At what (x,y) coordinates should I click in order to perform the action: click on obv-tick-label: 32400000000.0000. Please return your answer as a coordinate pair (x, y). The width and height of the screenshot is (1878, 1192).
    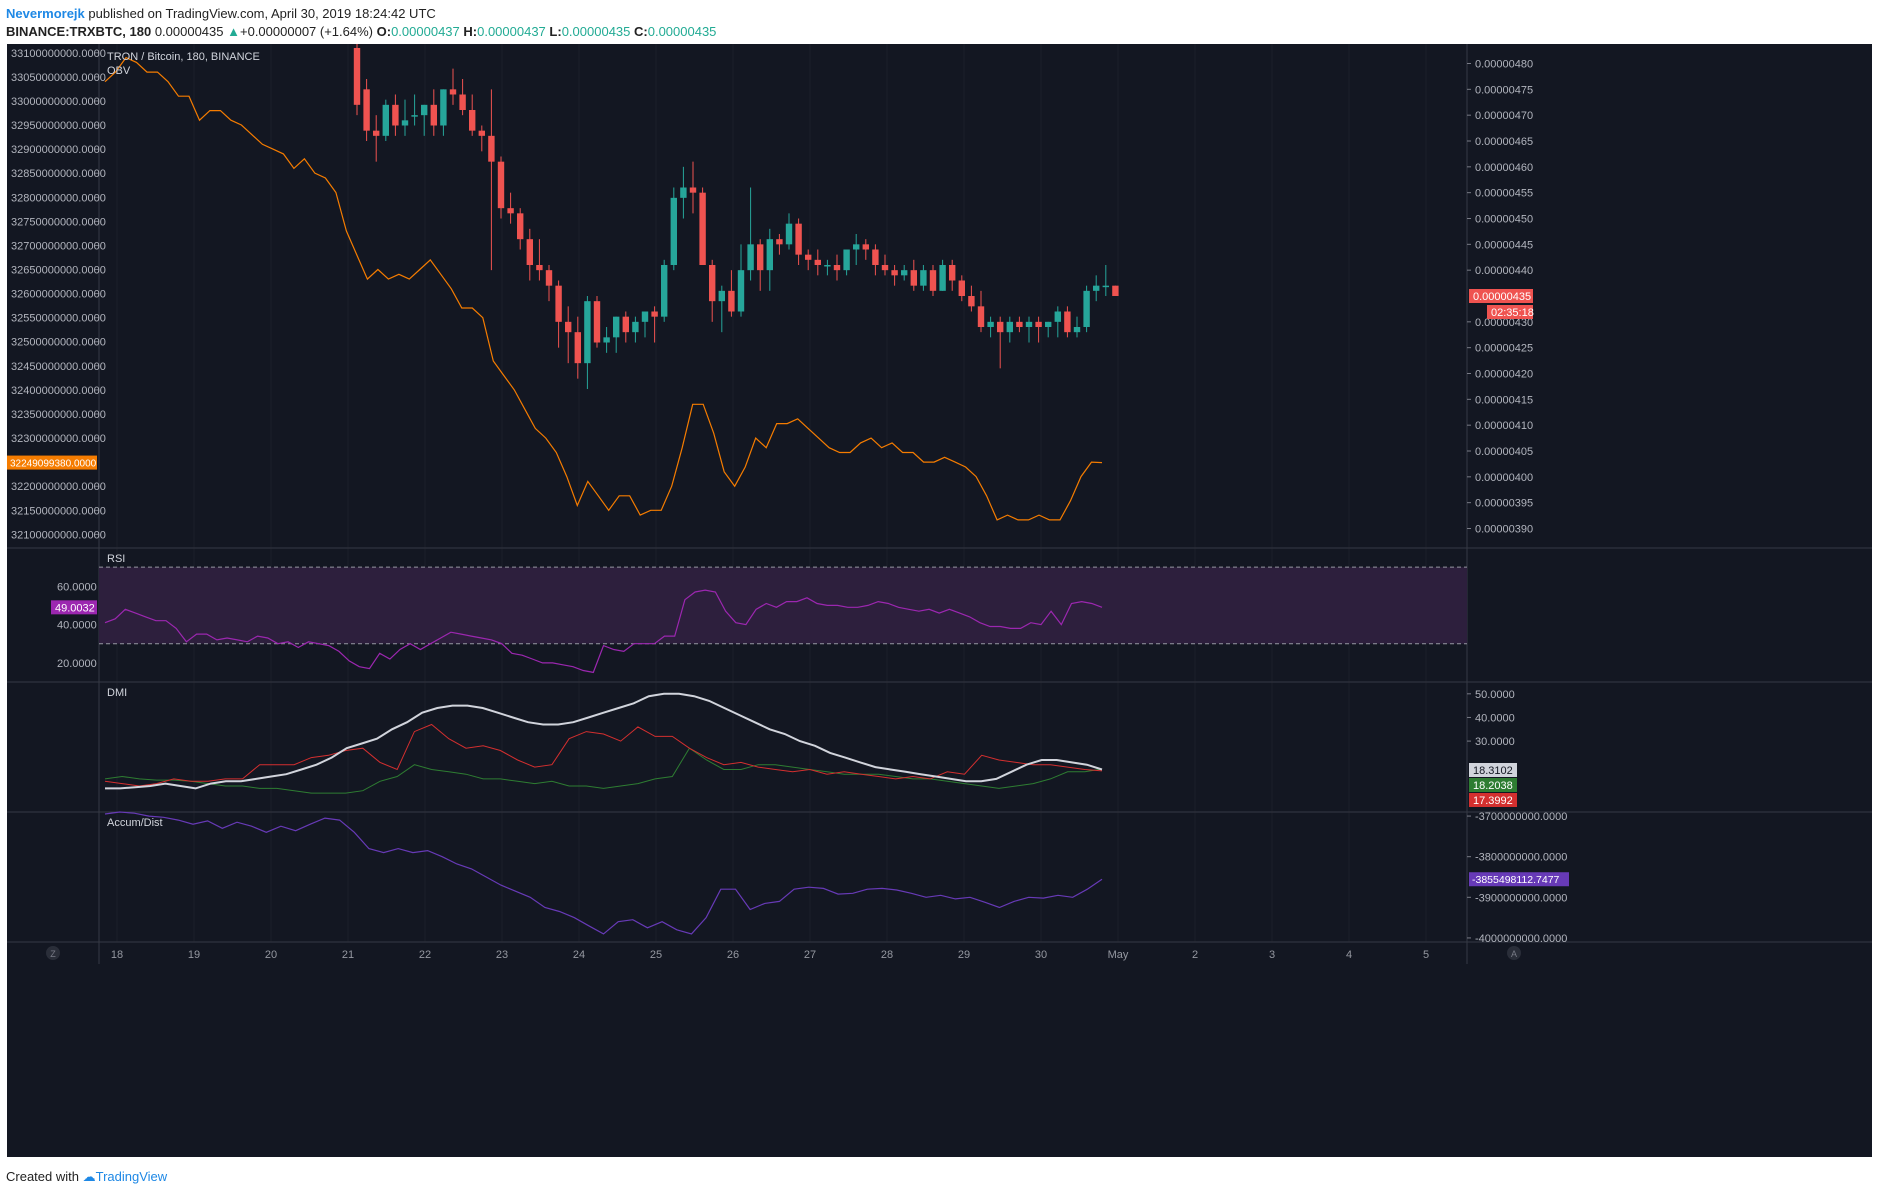
    Looking at the image, I should click on (58, 391).